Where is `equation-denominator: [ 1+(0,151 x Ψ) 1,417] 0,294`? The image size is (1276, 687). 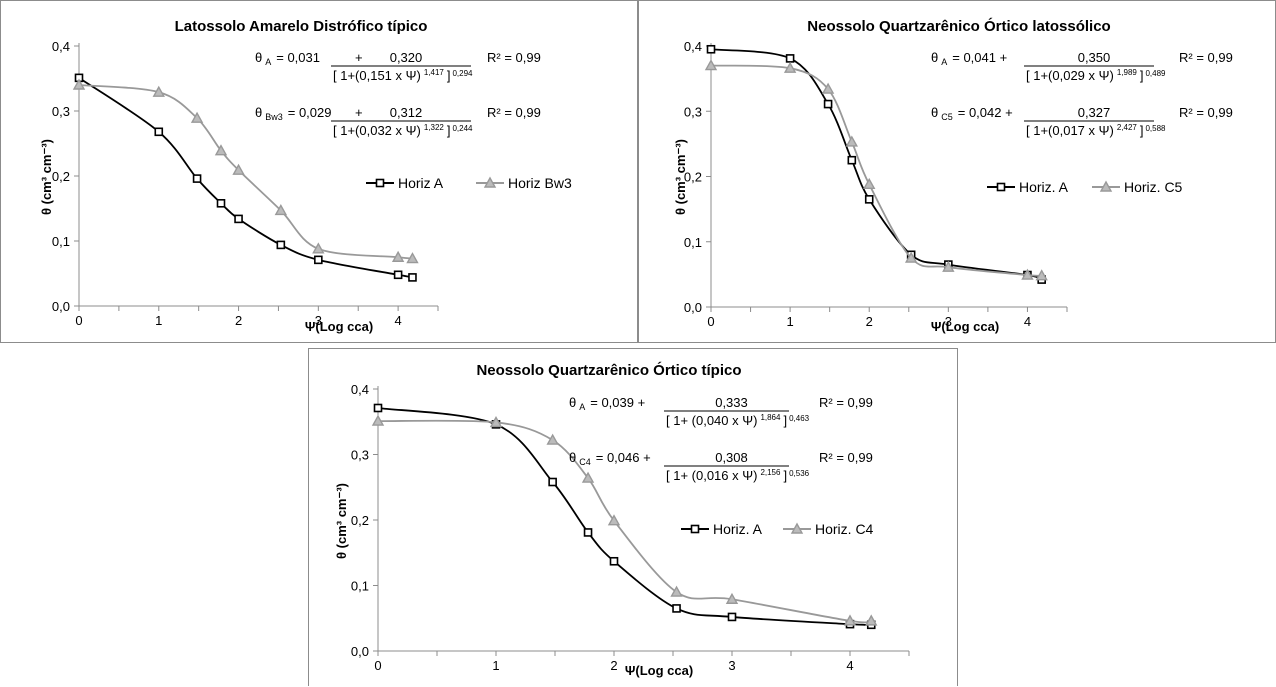
equation-denominator: [ 1+(0,151 x Ψ) 1,417] 0,294 is located at coordinates (403, 75).